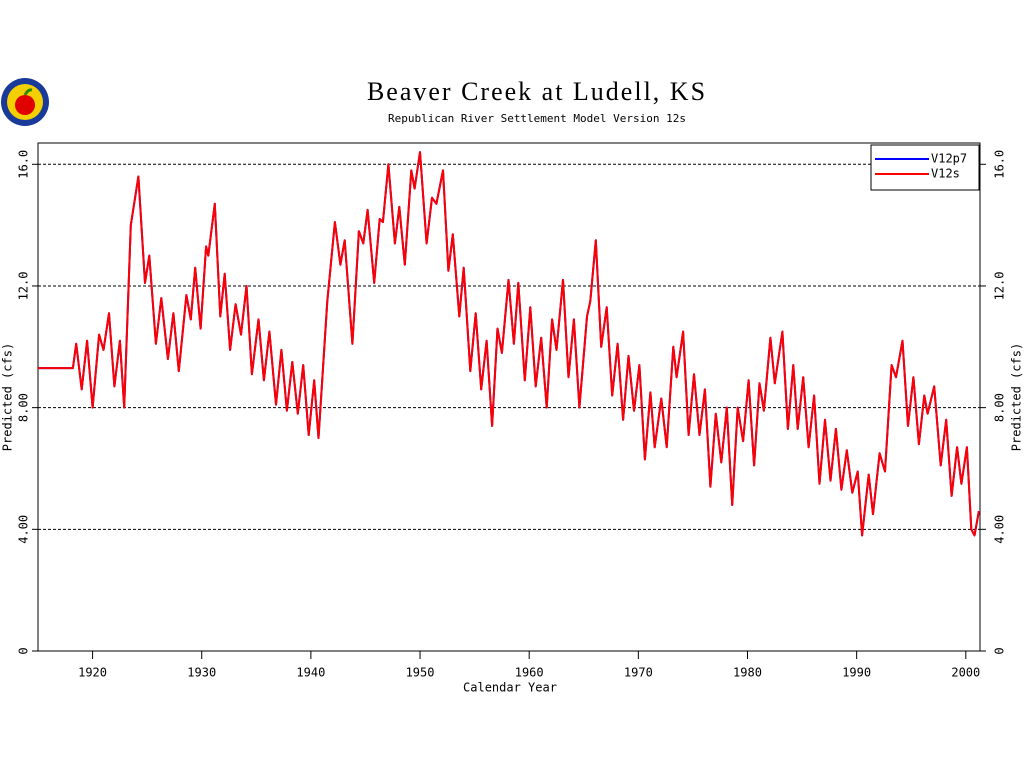  I want to click on y-tick-label: 12.0, so click(24, 286).